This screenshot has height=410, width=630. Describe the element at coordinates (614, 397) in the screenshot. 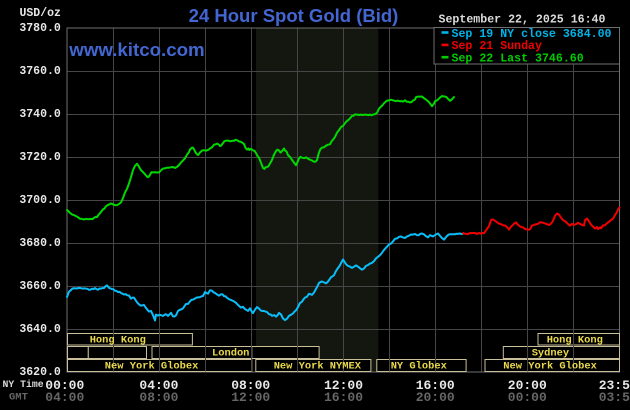

I see `svg-text: 03:59` at that location.